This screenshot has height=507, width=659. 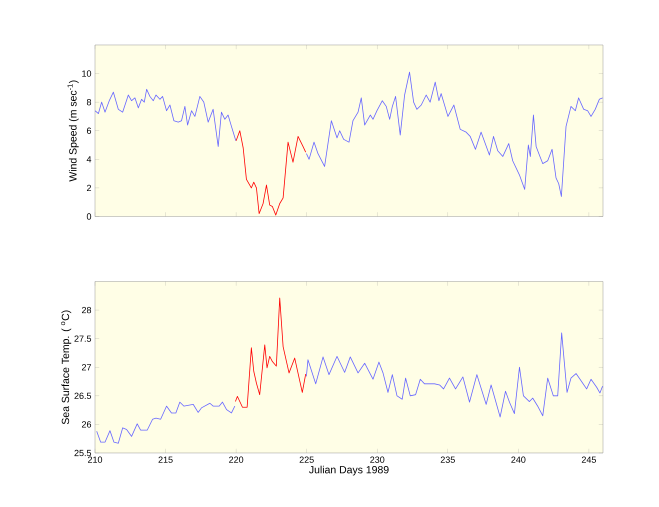 I want to click on y-tick-label: 26.5, so click(x=83, y=395).